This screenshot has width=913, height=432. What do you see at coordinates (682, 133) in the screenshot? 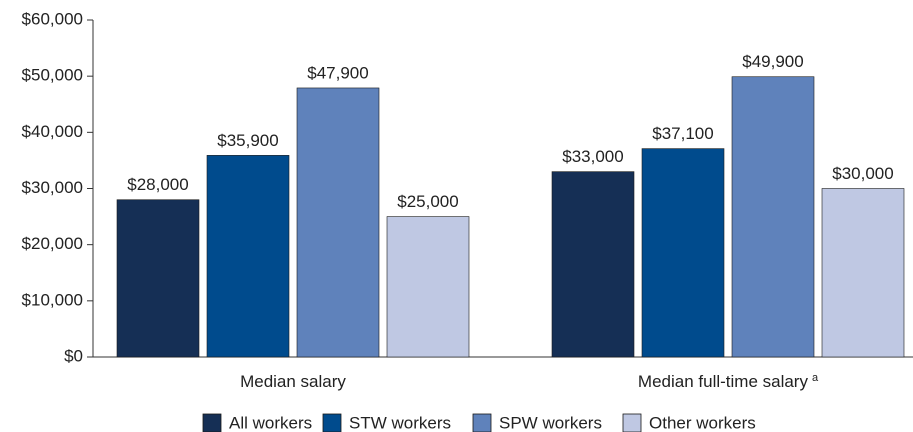
I see `value-label: $37,100` at bounding box center [682, 133].